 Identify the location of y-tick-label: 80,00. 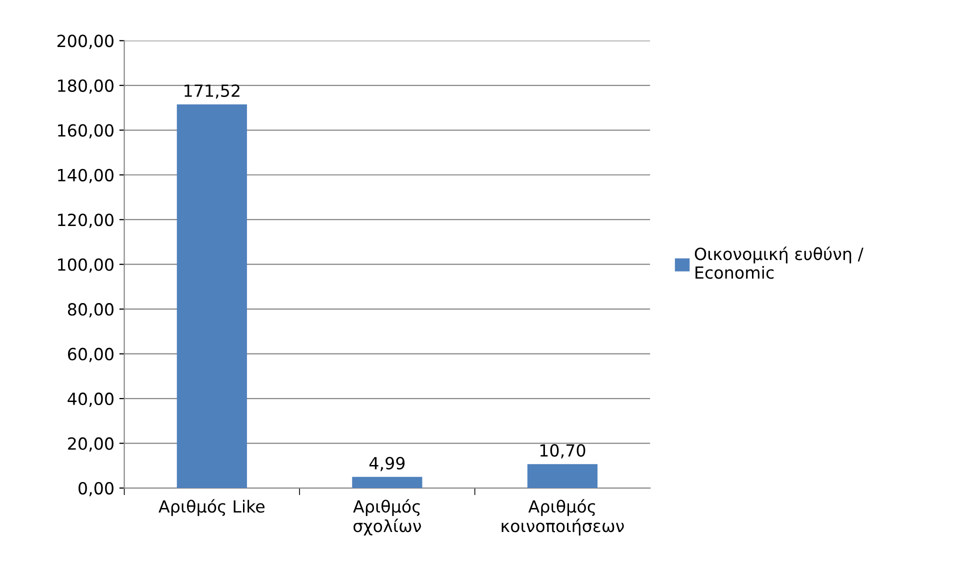
(91, 310).